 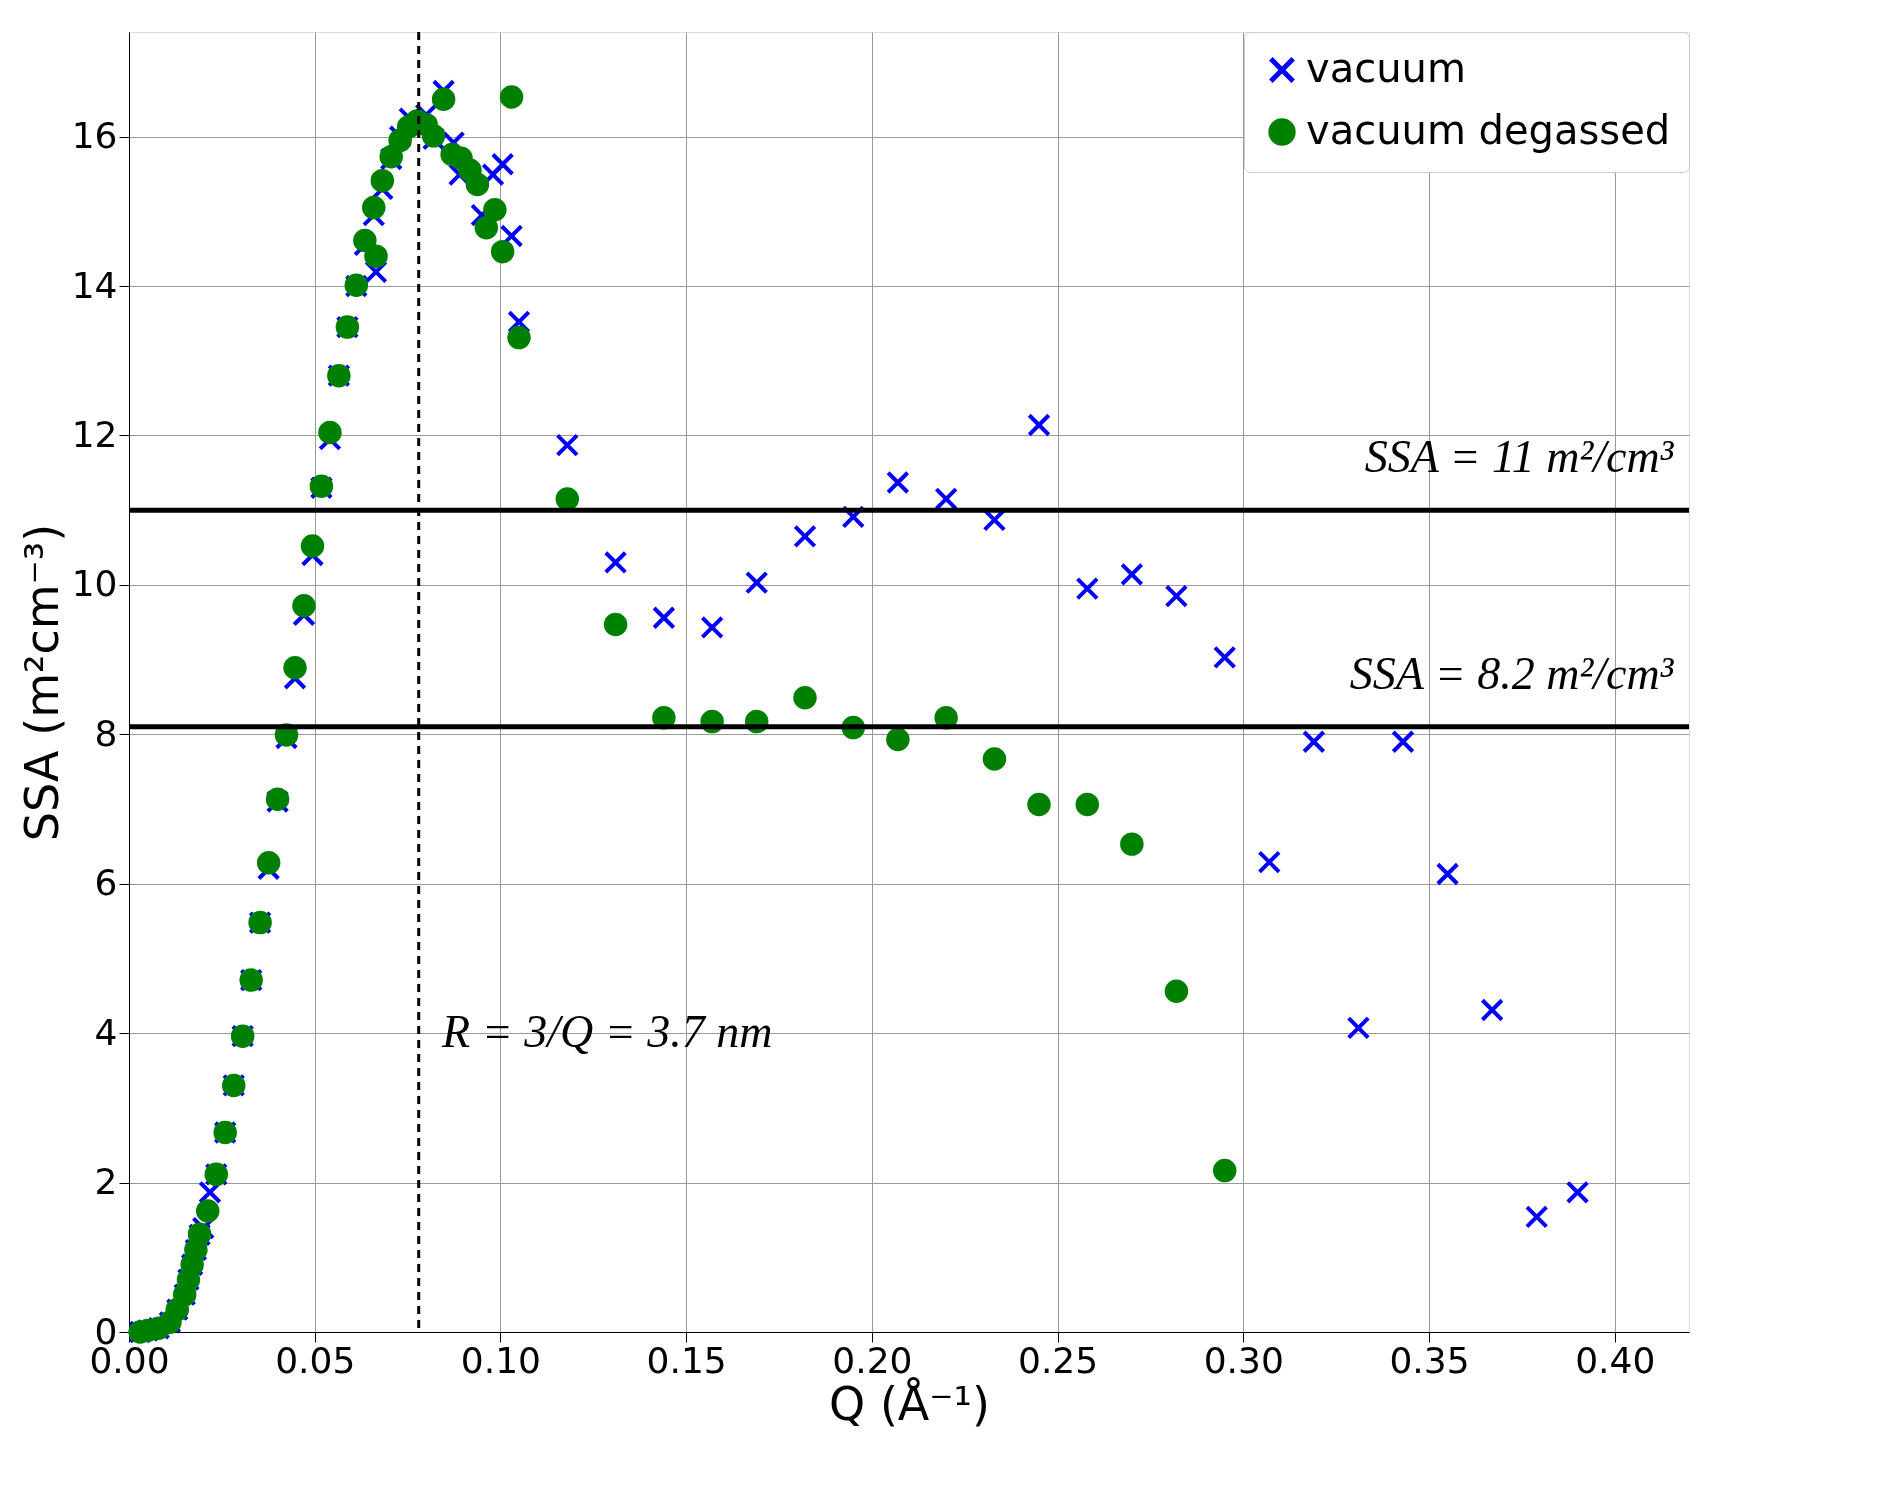 What do you see at coordinates (94, 285) in the screenshot?
I see `y-tick-label: 14` at bounding box center [94, 285].